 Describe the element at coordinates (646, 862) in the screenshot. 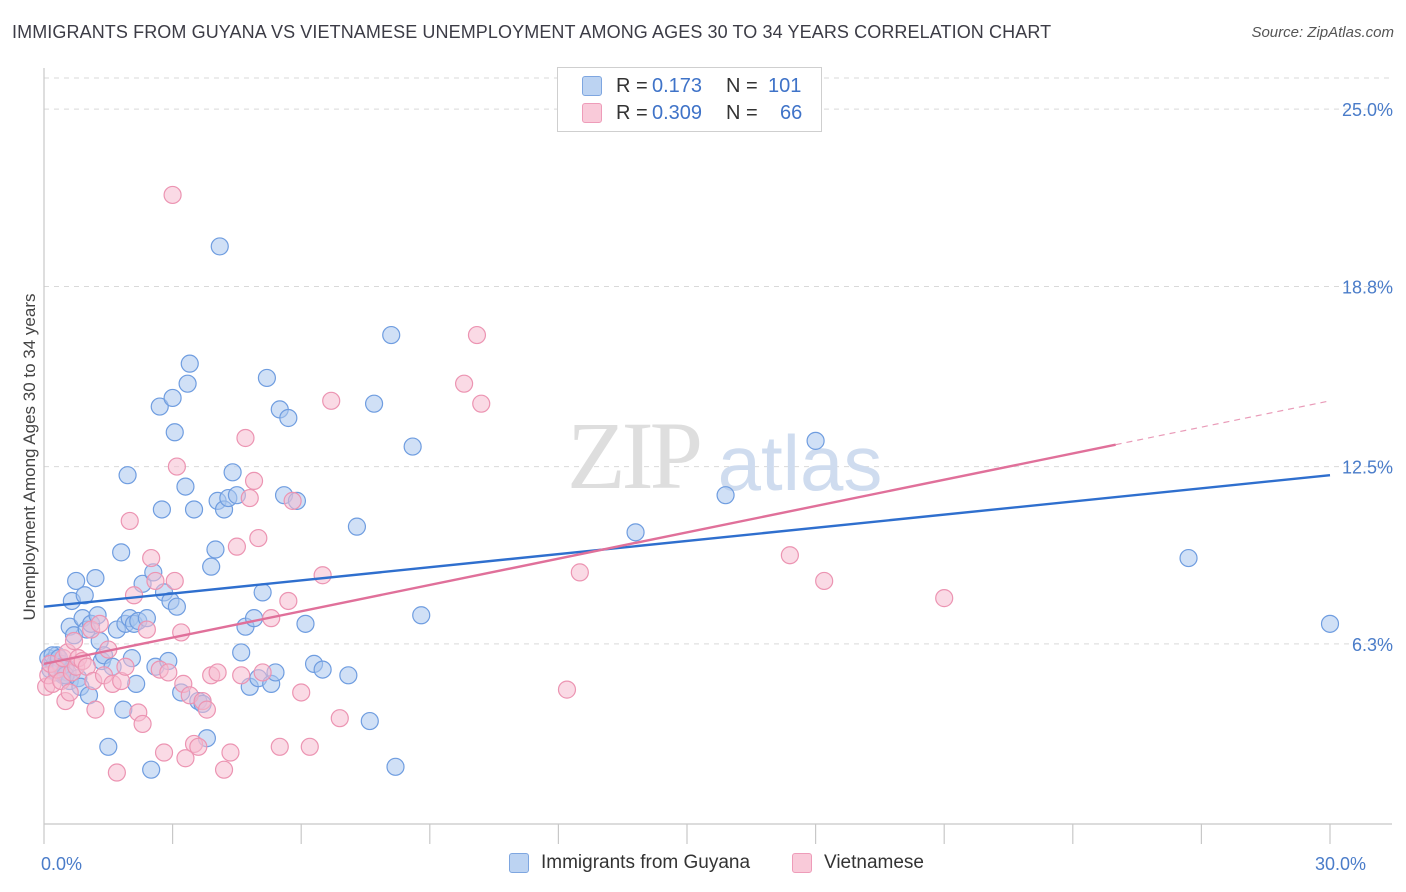

I see `bottom-legend-label-guyana: Immigrants from Guyana` at that location.